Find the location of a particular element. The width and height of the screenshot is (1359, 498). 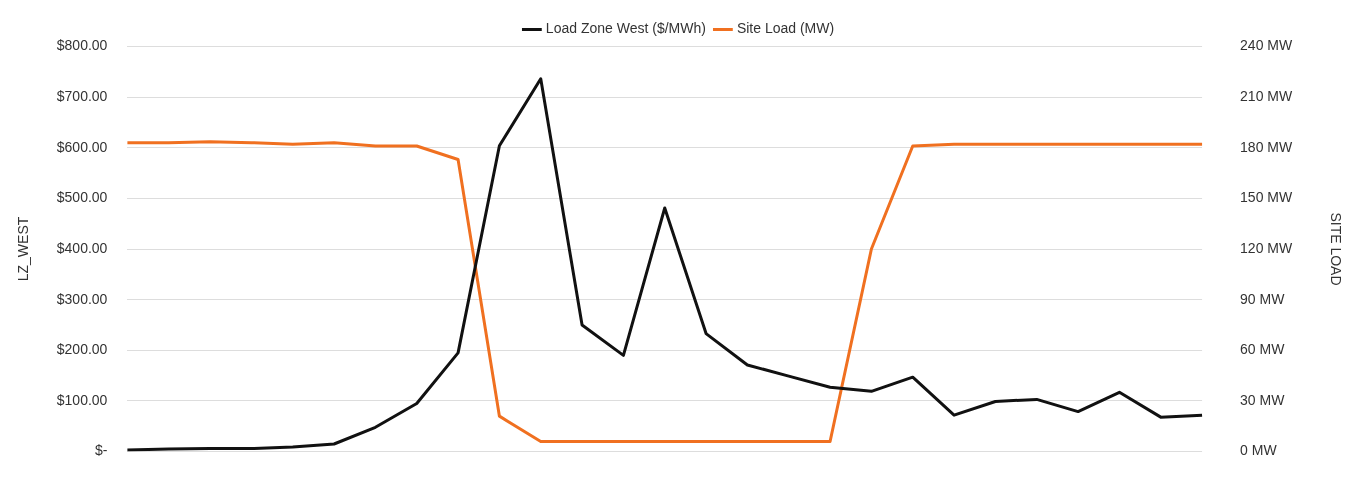

y-tick-label: $300.00 is located at coordinates (82, 298).